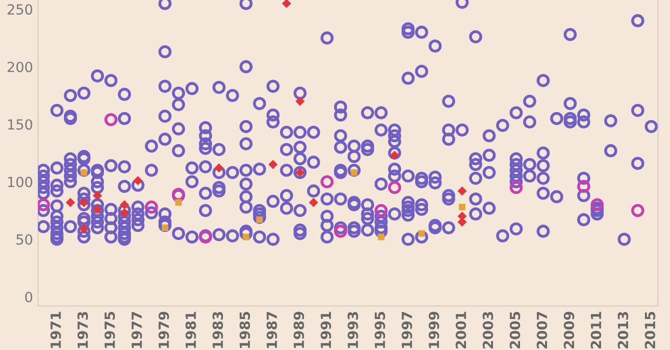 This screenshot has height=350, width=670. What do you see at coordinates (82, 330) in the screenshot?
I see `x-tick-label: 1973` at bounding box center [82, 330].